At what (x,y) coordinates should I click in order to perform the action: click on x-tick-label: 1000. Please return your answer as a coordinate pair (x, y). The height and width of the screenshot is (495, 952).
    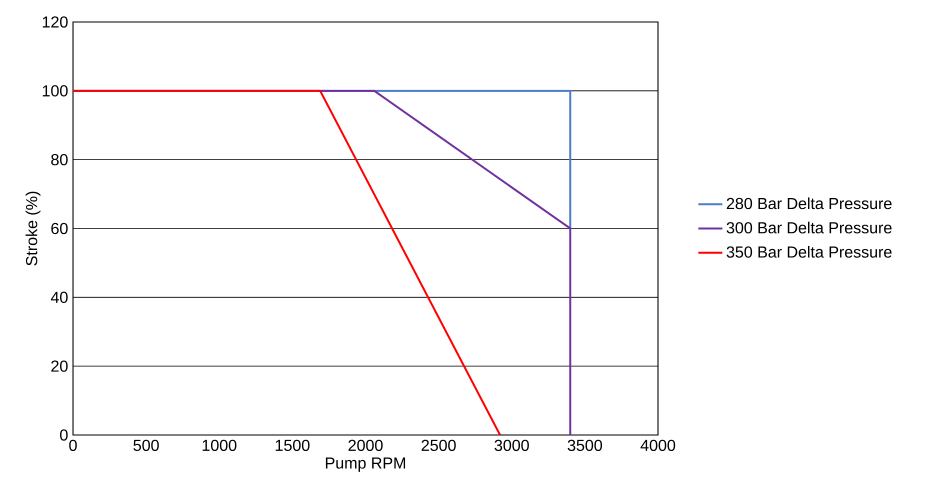
    Looking at the image, I should click on (219, 446).